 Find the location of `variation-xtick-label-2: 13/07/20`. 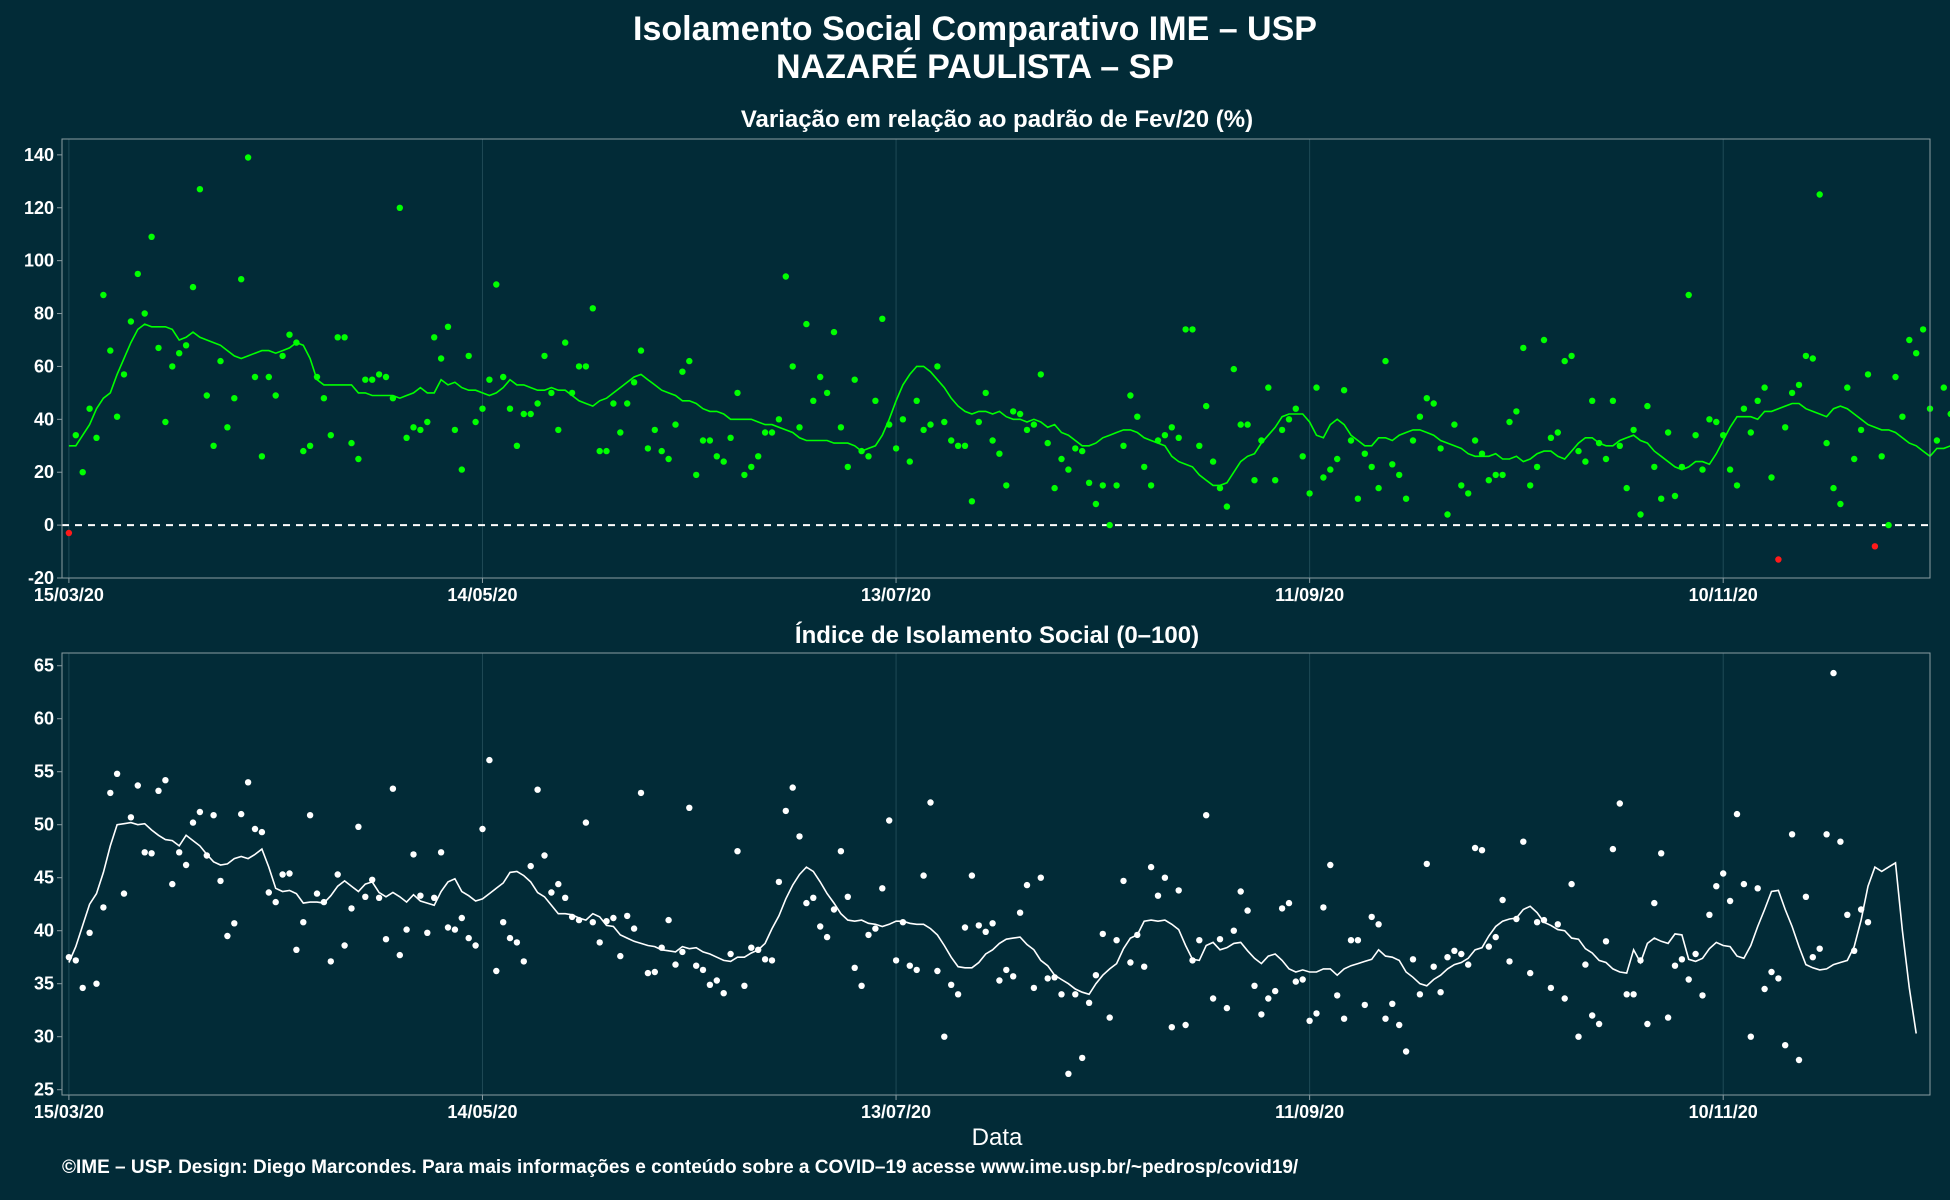

variation-xtick-label-2: 13/07/20 is located at coordinates (896, 595).